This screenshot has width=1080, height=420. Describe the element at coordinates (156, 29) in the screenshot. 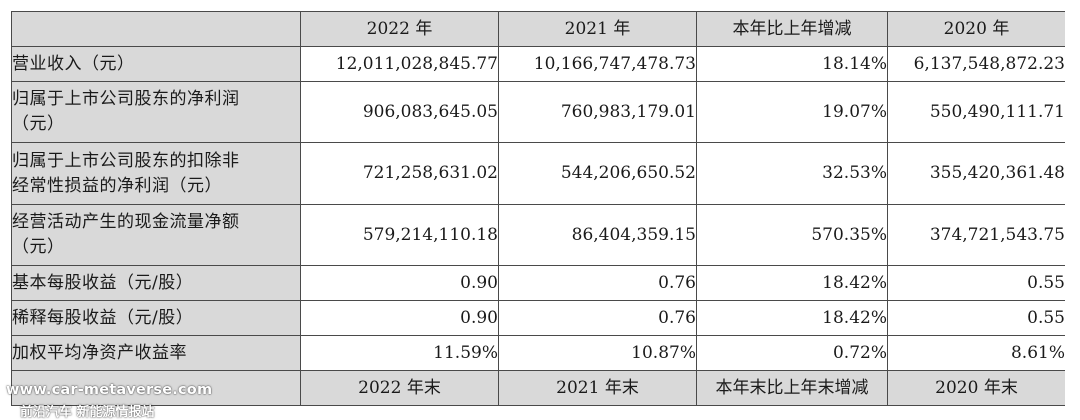

I see `header-blank-cell` at that location.